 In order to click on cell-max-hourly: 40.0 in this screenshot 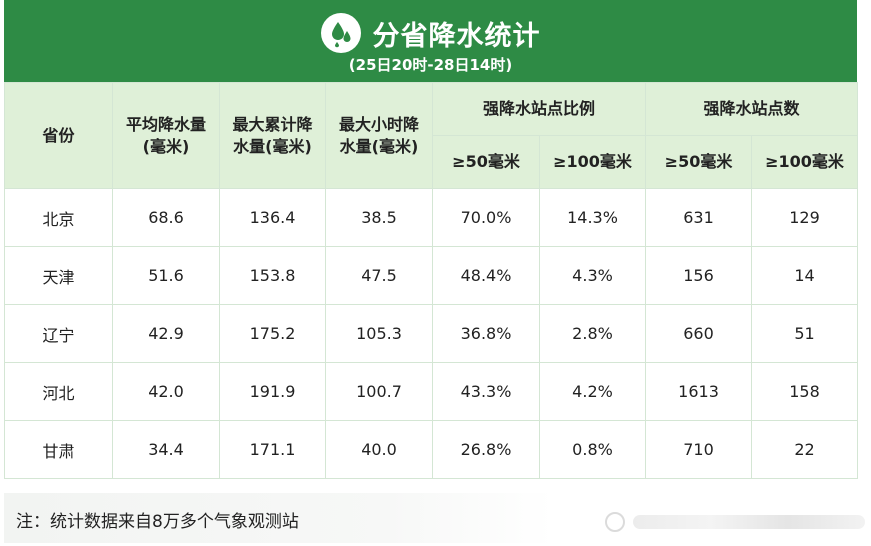, I will do `click(379, 449)`.